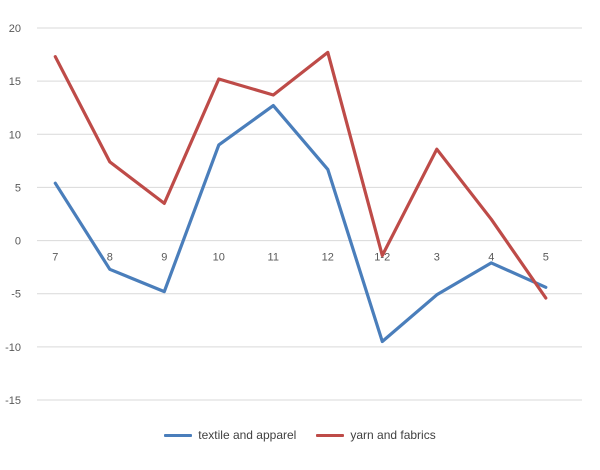  I want to click on legend-label-series-1: yarn and fabrics, so click(393, 435).